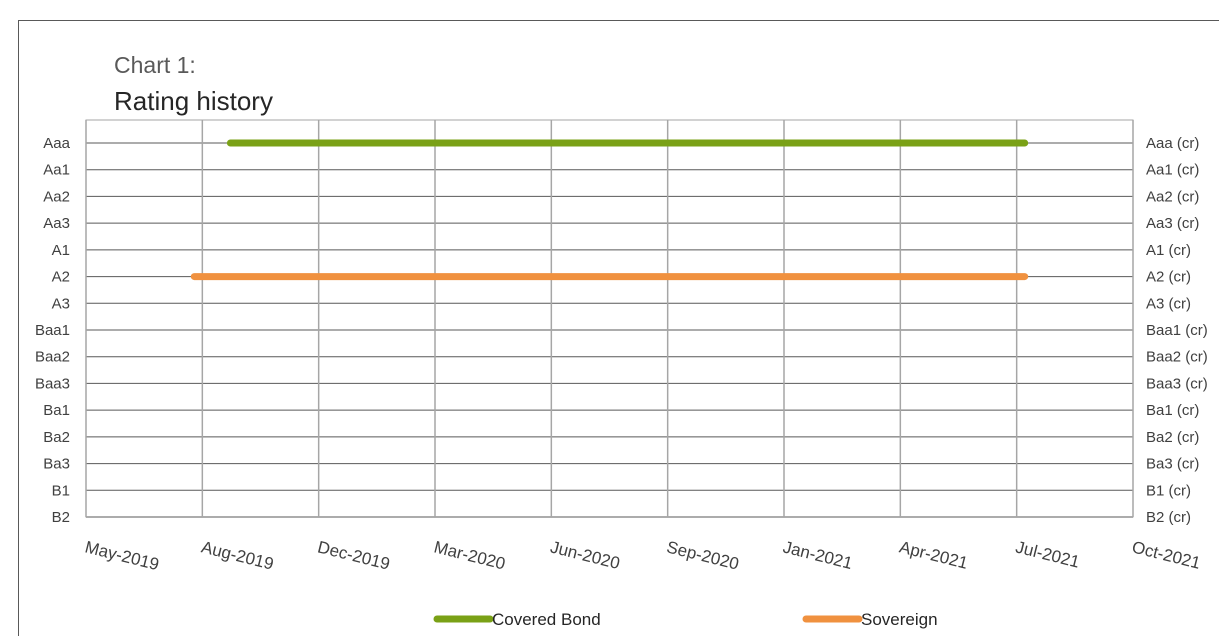 The height and width of the screenshot is (636, 1219). Describe the element at coordinates (1172, 437) in the screenshot. I see `right-tick-label: Ba2 (cr)` at that location.